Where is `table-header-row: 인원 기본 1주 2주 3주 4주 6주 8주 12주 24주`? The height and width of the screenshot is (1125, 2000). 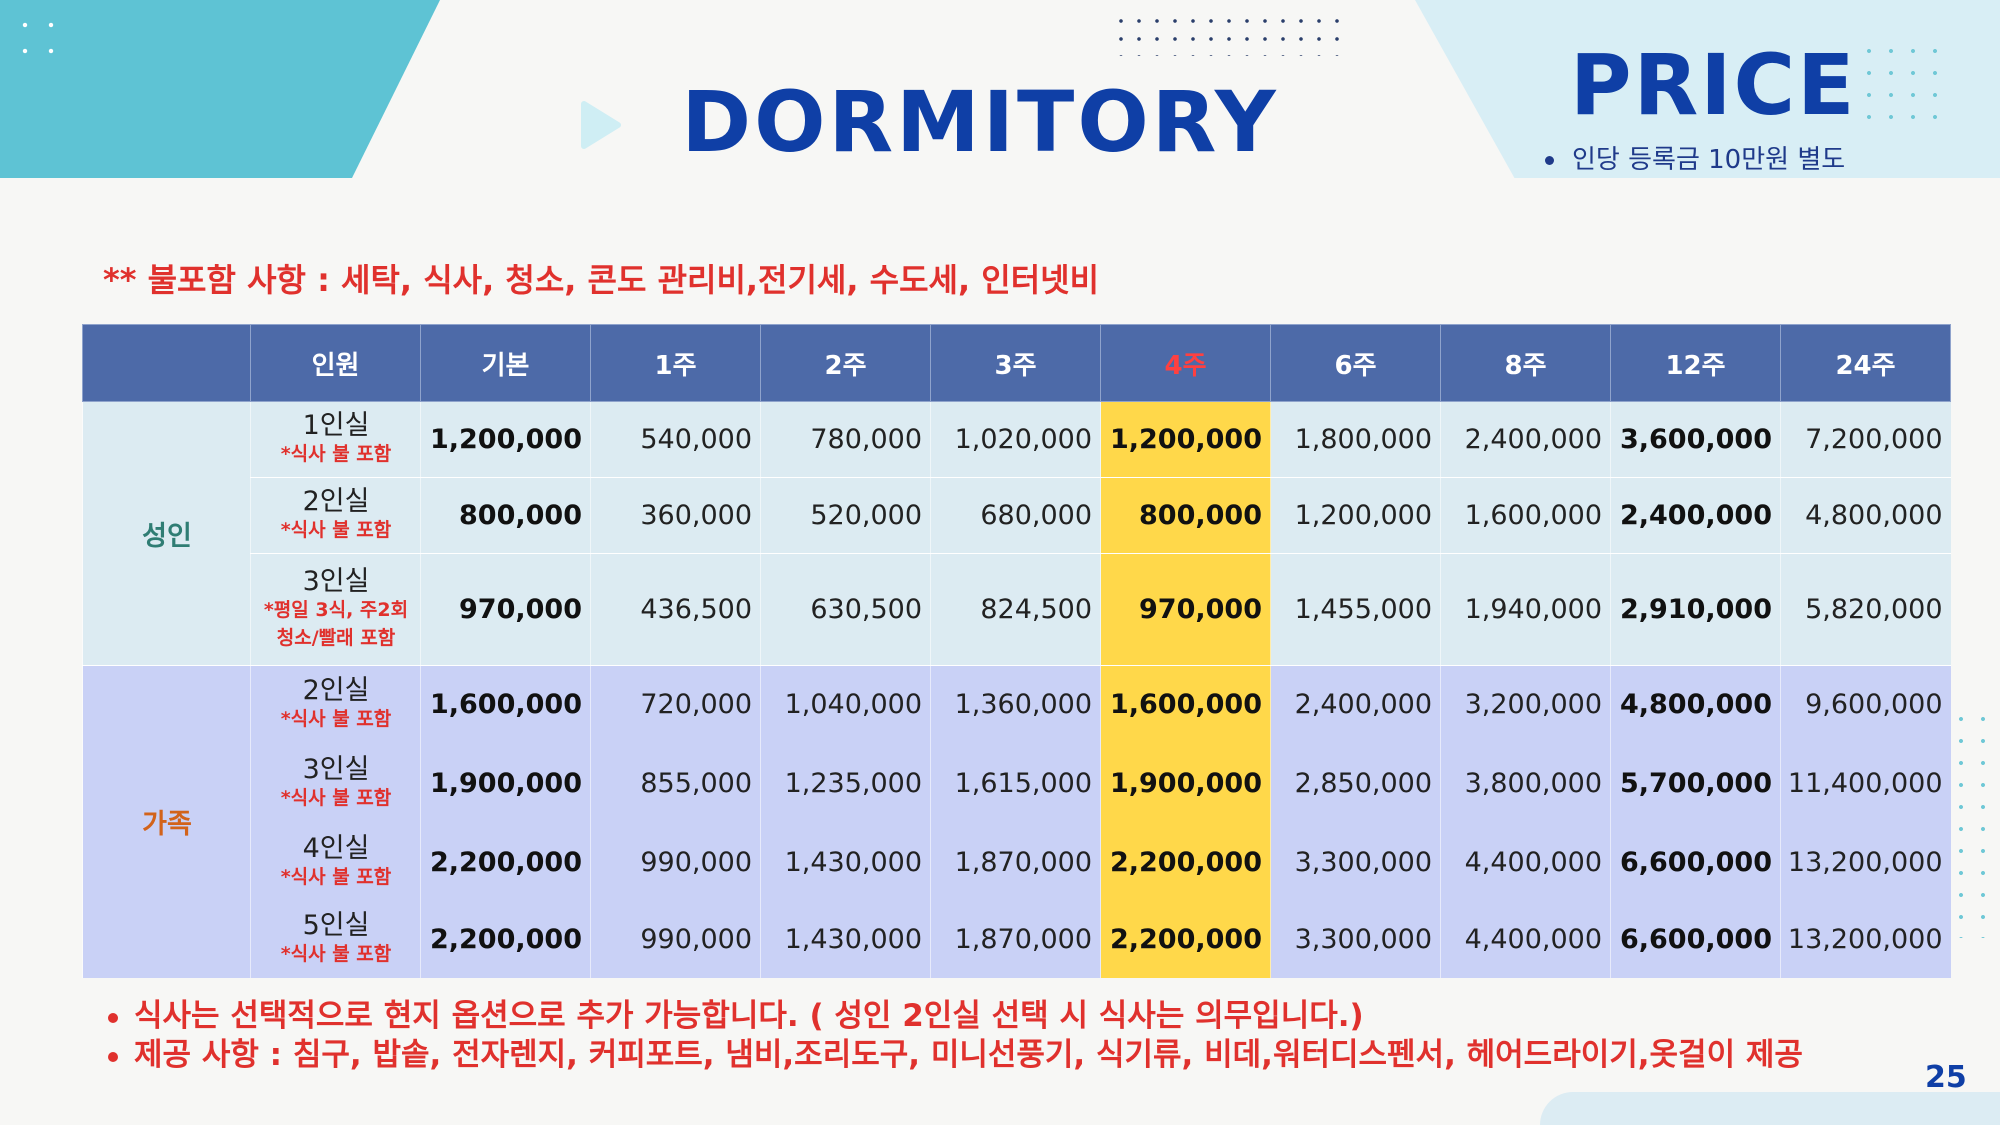 table-header-row: 인원 기본 1주 2주 3주 4주 6주 8주 12주 24주 is located at coordinates (1016, 363).